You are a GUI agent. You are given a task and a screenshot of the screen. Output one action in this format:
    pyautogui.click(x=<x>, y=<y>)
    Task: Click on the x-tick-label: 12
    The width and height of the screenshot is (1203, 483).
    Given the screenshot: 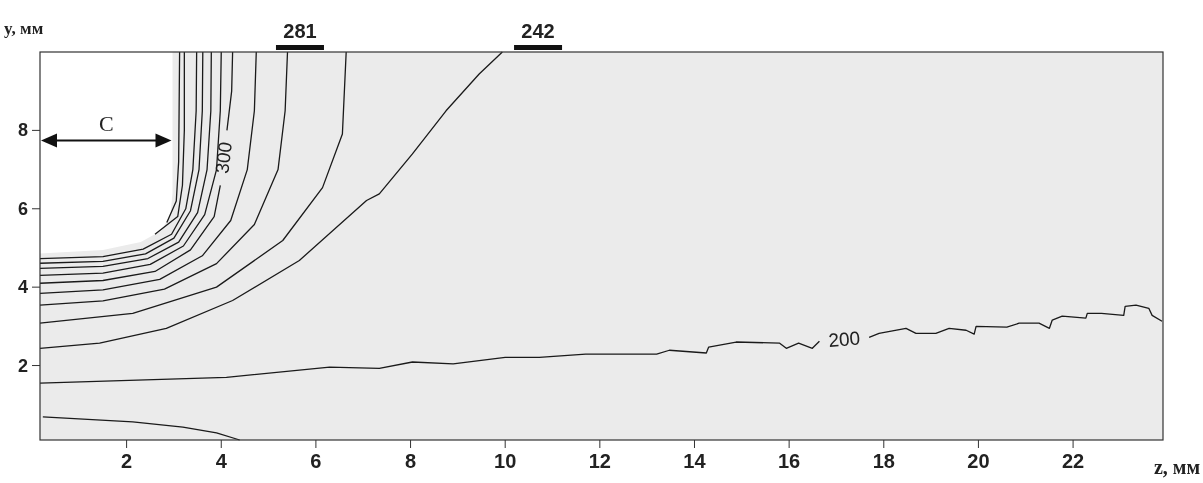 What is the action you would take?
    pyautogui.click(x=599, y=461)
    